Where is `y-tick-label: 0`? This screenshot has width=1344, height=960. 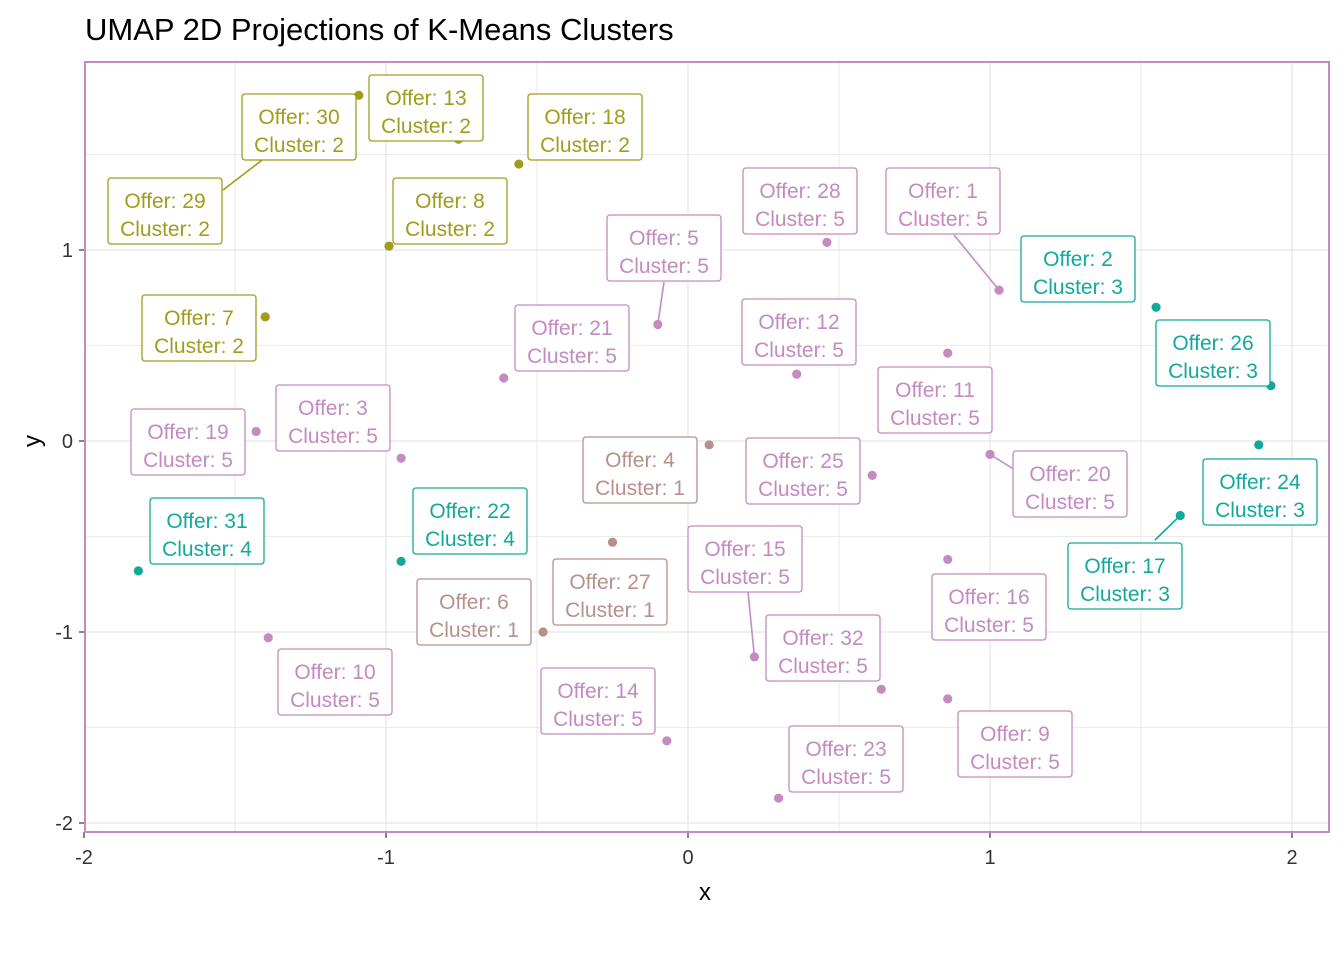 y-tick-label: 0 is located at coordinates (67, 442).